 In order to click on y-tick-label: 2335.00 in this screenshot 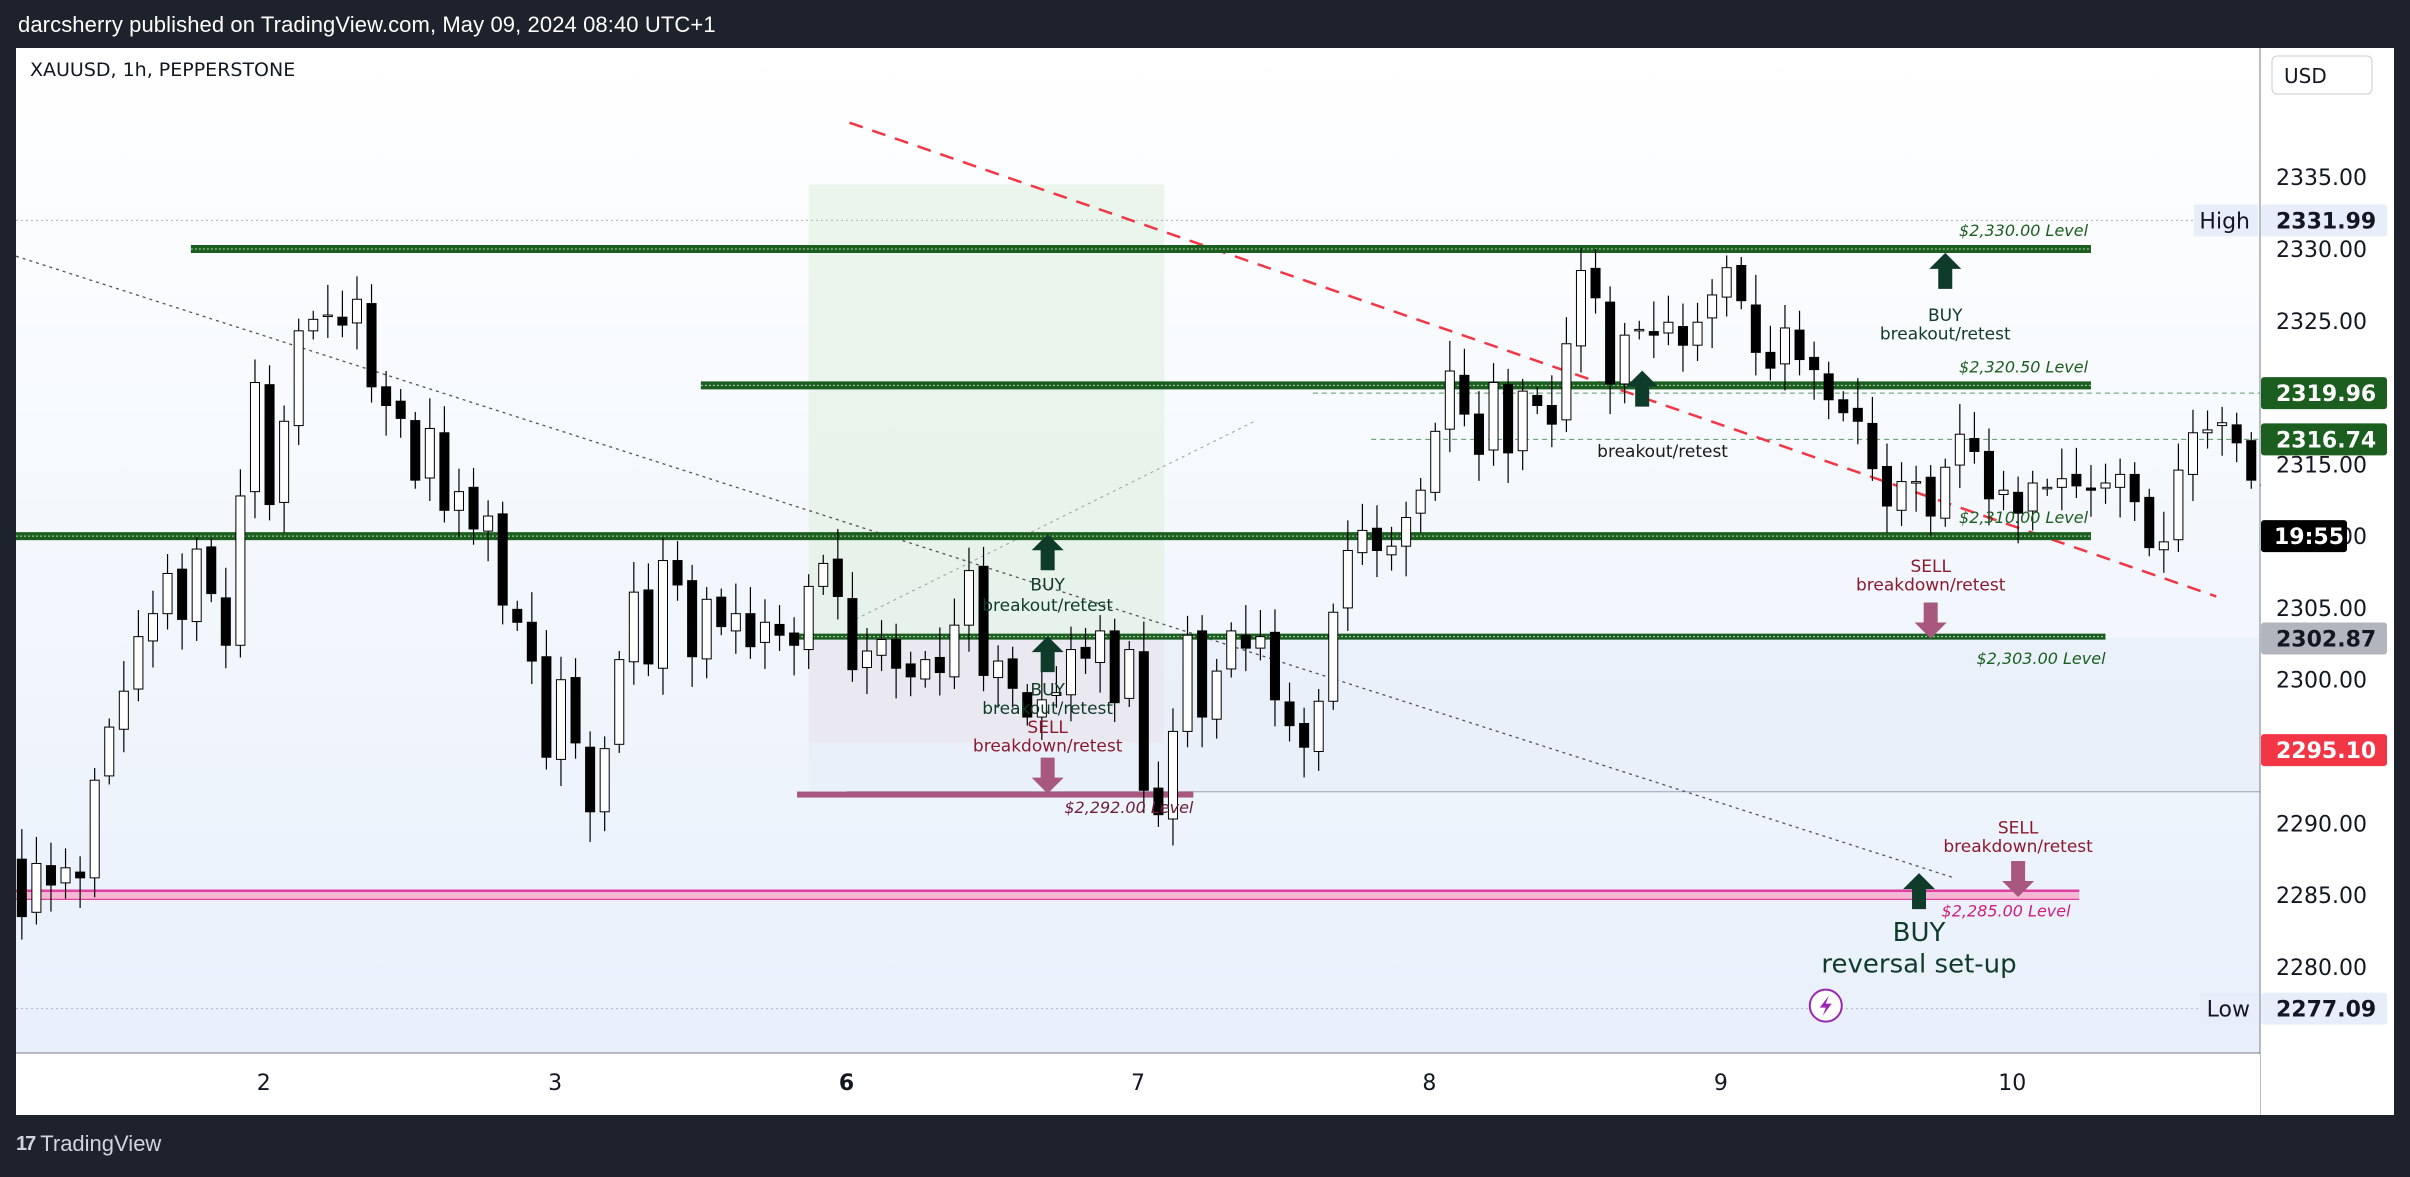, I will do `click(2321, 178)`.